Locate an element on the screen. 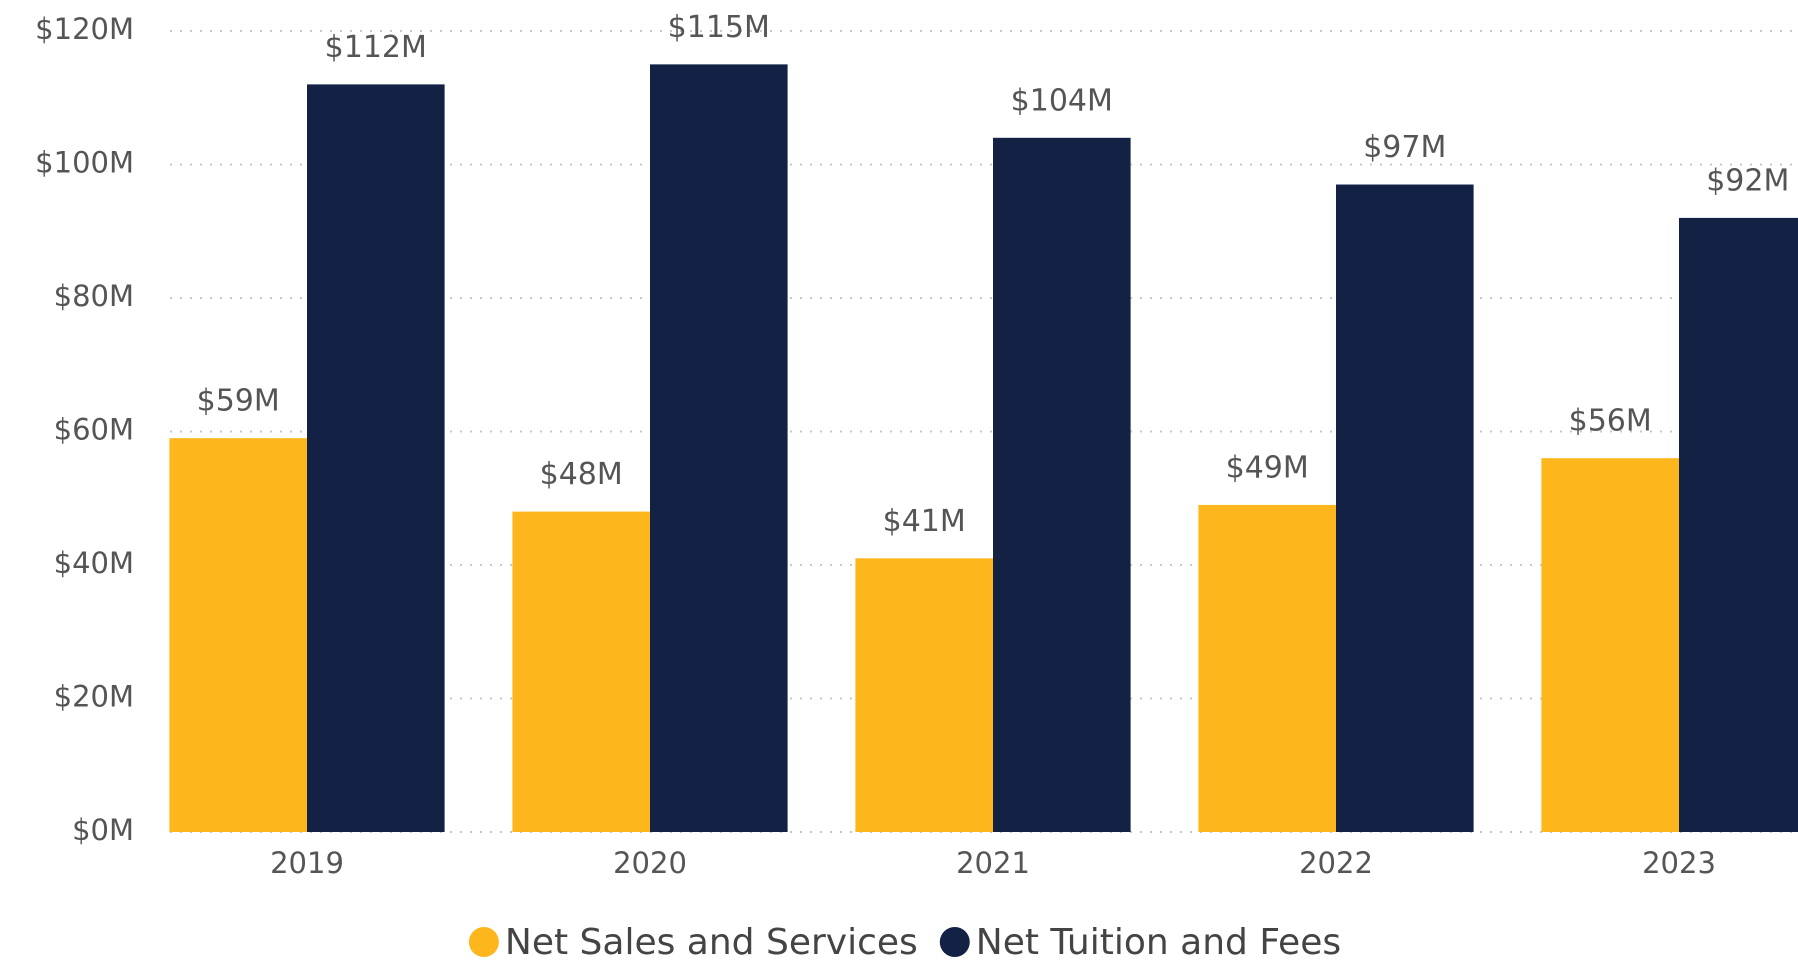 The height and width of the screenshot is (973, 1798). x-tick-label: 2022 is located at coordinates (1336, 863).